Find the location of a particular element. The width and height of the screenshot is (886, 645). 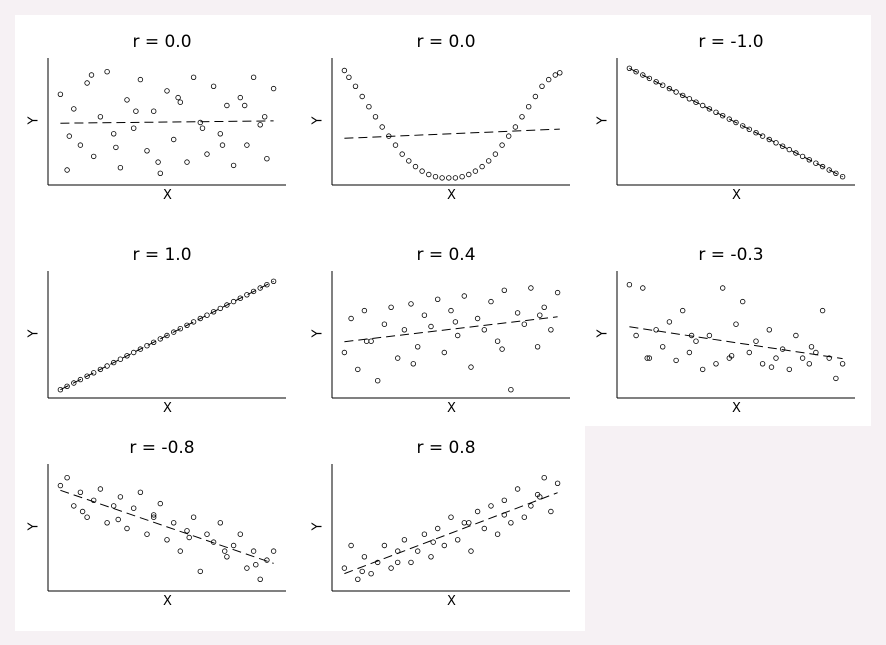

trend-line is located at coordinates (451, 533).